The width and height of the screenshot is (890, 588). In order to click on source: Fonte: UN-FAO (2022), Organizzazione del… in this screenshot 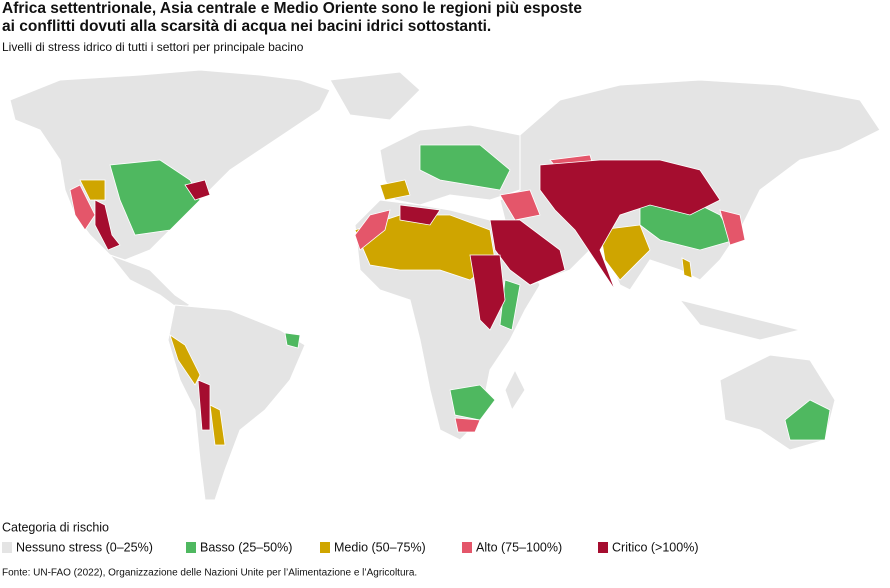, I will do `click(209, 573)`.